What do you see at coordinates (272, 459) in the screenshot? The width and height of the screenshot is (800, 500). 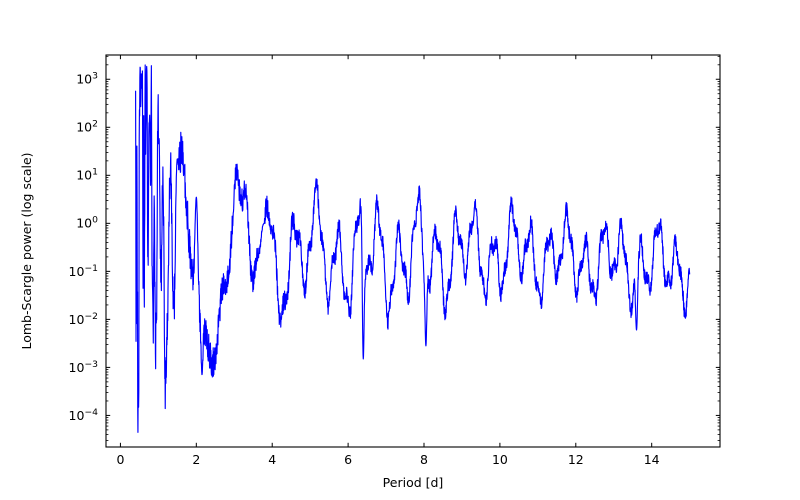 I see `x-tick-label-2: 4` at bounding box center [272, 459].